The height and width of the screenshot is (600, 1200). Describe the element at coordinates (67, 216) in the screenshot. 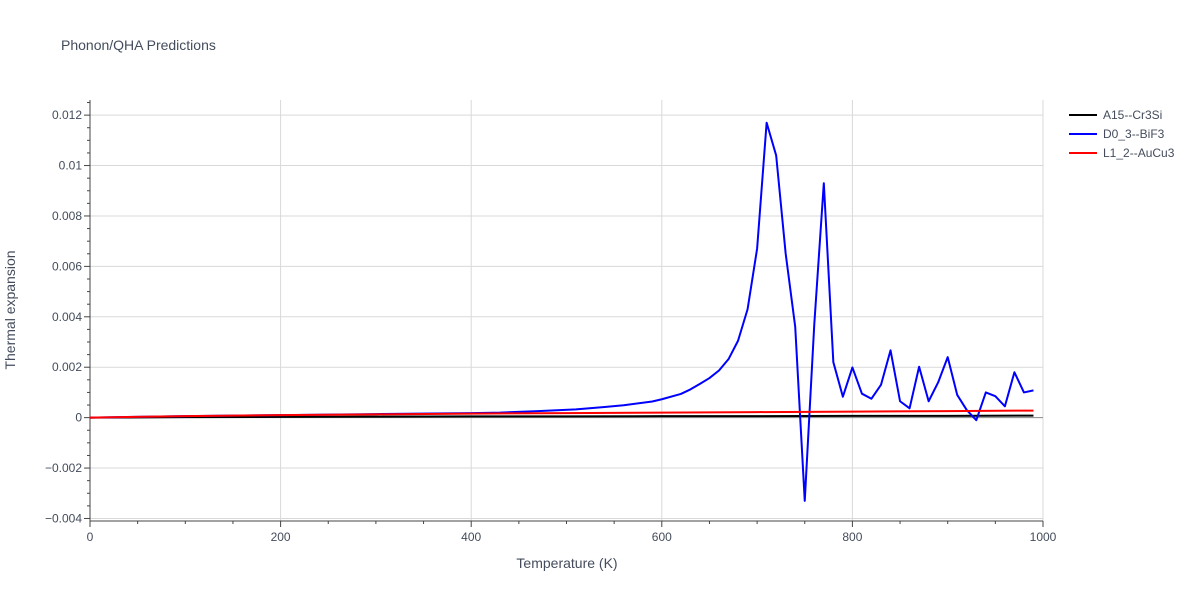

I see `y-tick-label: 0.008` at that location.